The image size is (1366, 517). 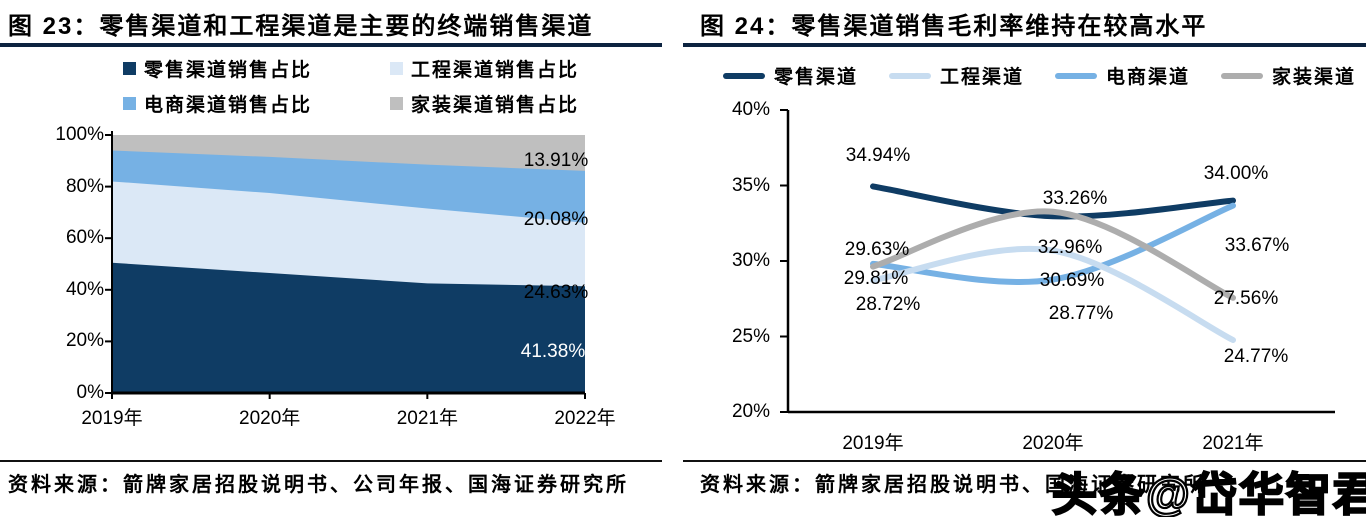 What do you see at coordinates (954, 26) in the screenshot?
I see `figure24-title: 图 24：零售渠道销售毛利率维持在较高水平` at bounding box center [954, 26].